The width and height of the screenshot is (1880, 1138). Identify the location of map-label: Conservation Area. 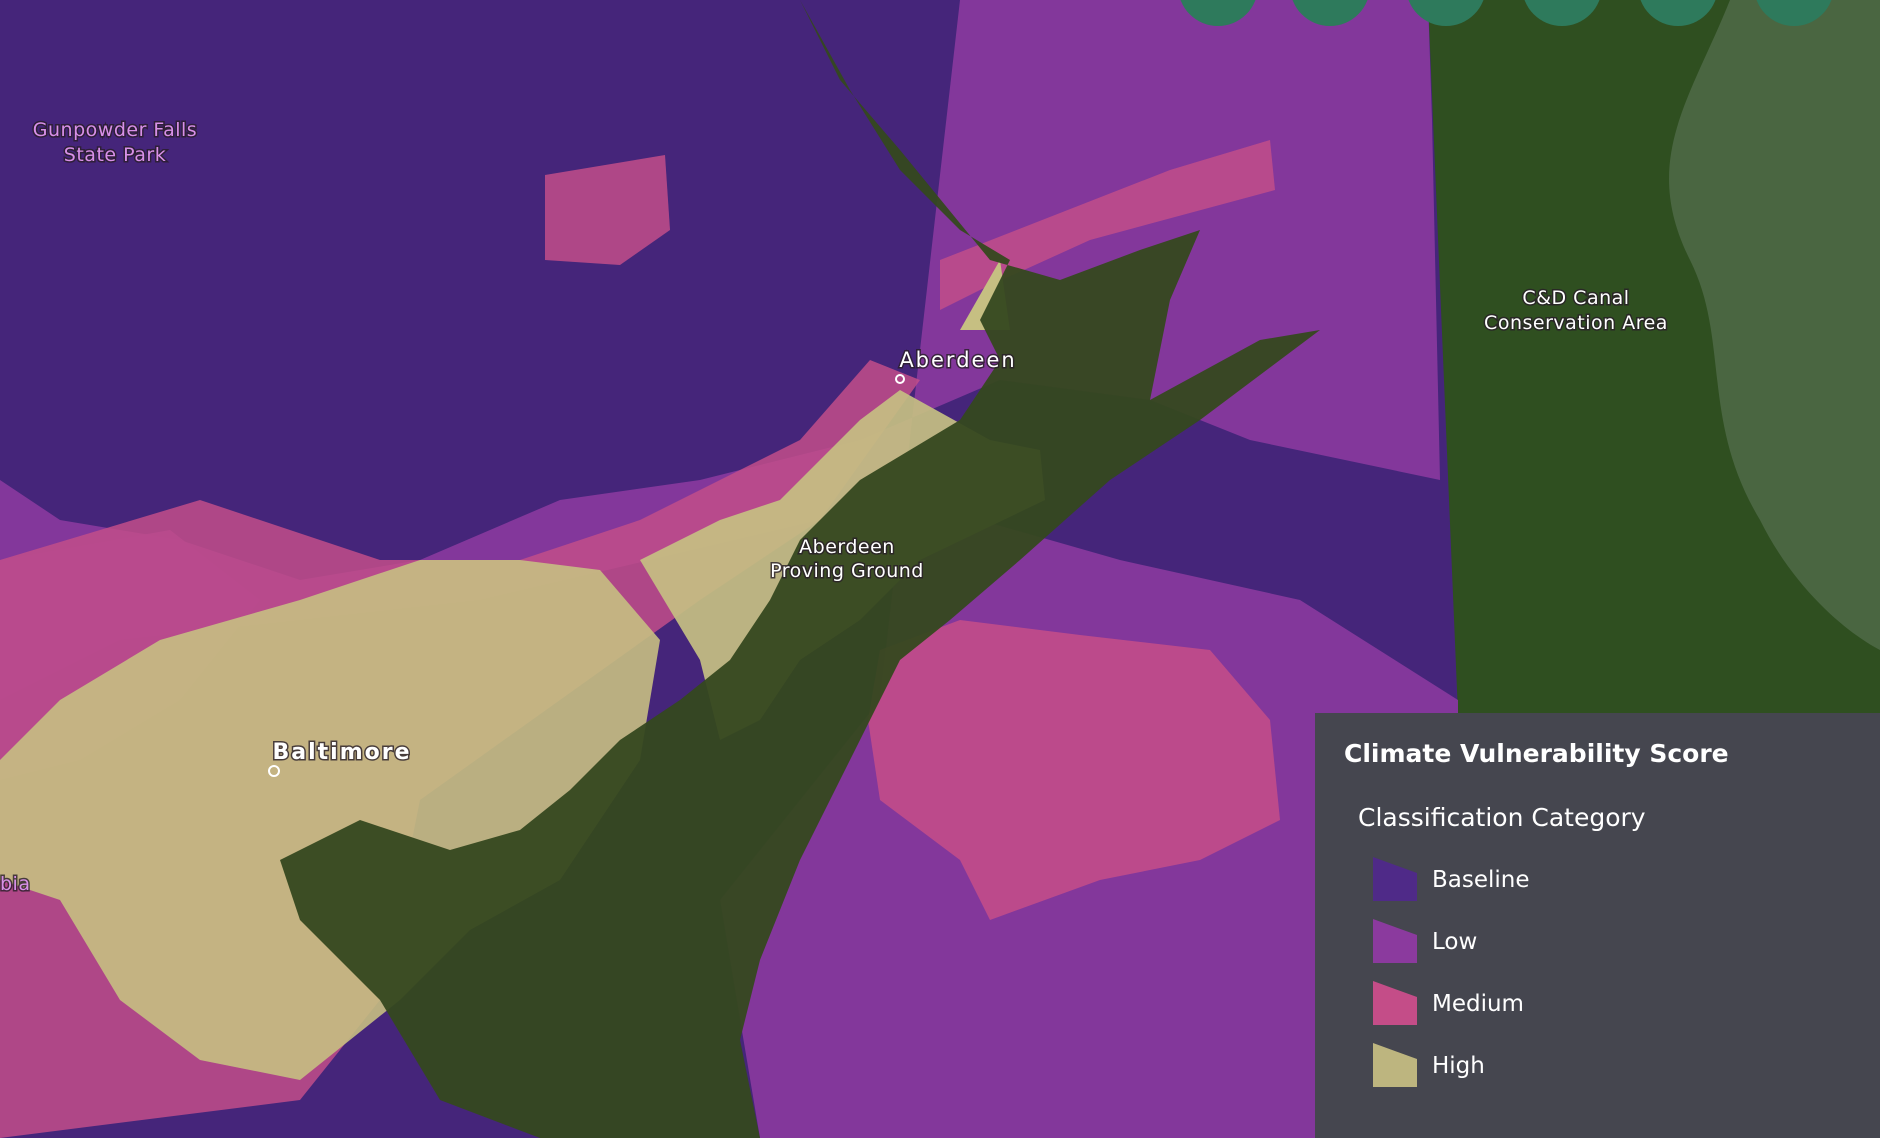
(1576, 323).